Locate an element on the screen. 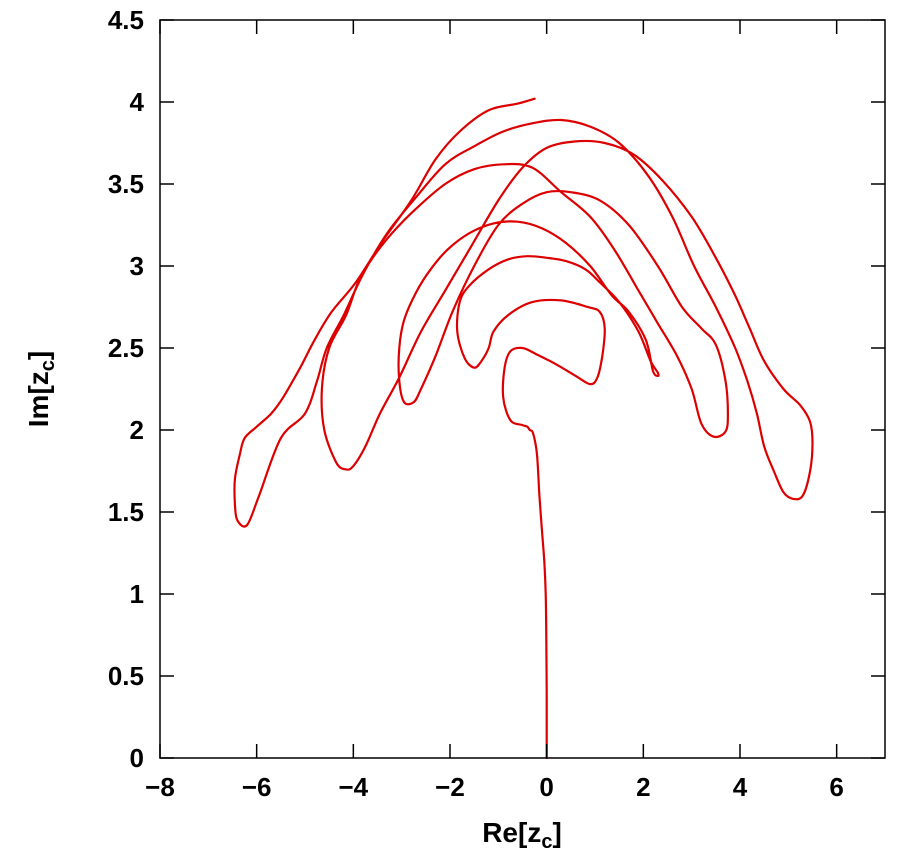  y-tick-label: 2.5 is located at coordinates (126, 348).